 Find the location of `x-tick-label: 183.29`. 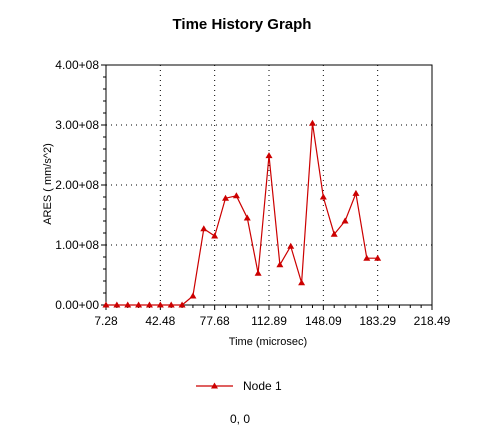

x-tick-label: 183.29 is located at coordinates (377, 321).